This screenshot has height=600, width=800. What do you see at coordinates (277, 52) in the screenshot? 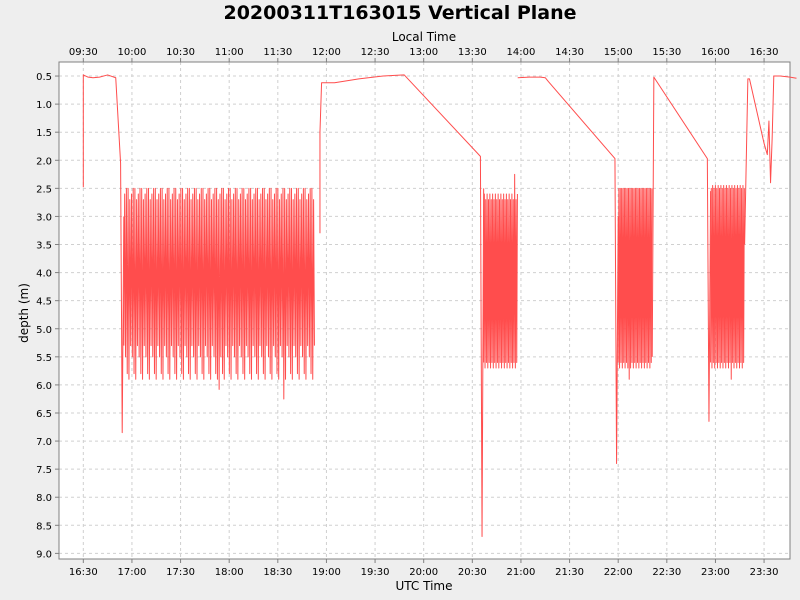
I see `x2-tick-label: 11:30` at bounding box center [277, 52].